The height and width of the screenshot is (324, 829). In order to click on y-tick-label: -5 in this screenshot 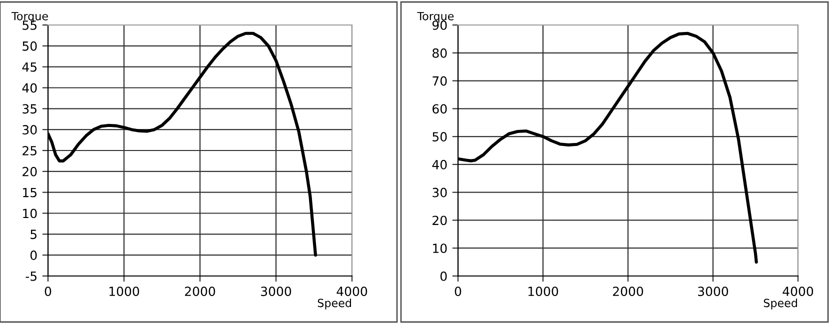, I will do `click(31, 276)`.